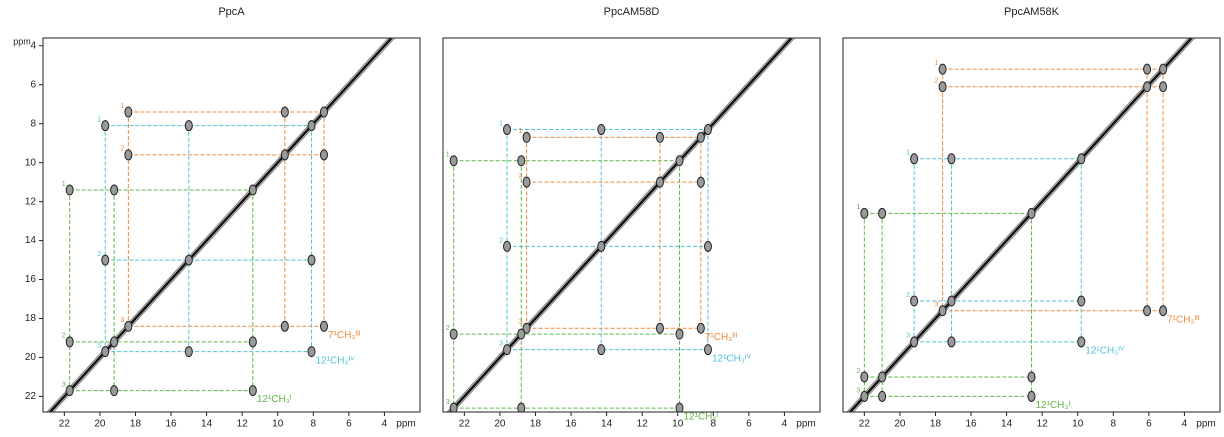 The image size is (1224, 437). I want to click on spin-system-label: 12¹CH₃ᴵⱽ, so click(1105, 351).